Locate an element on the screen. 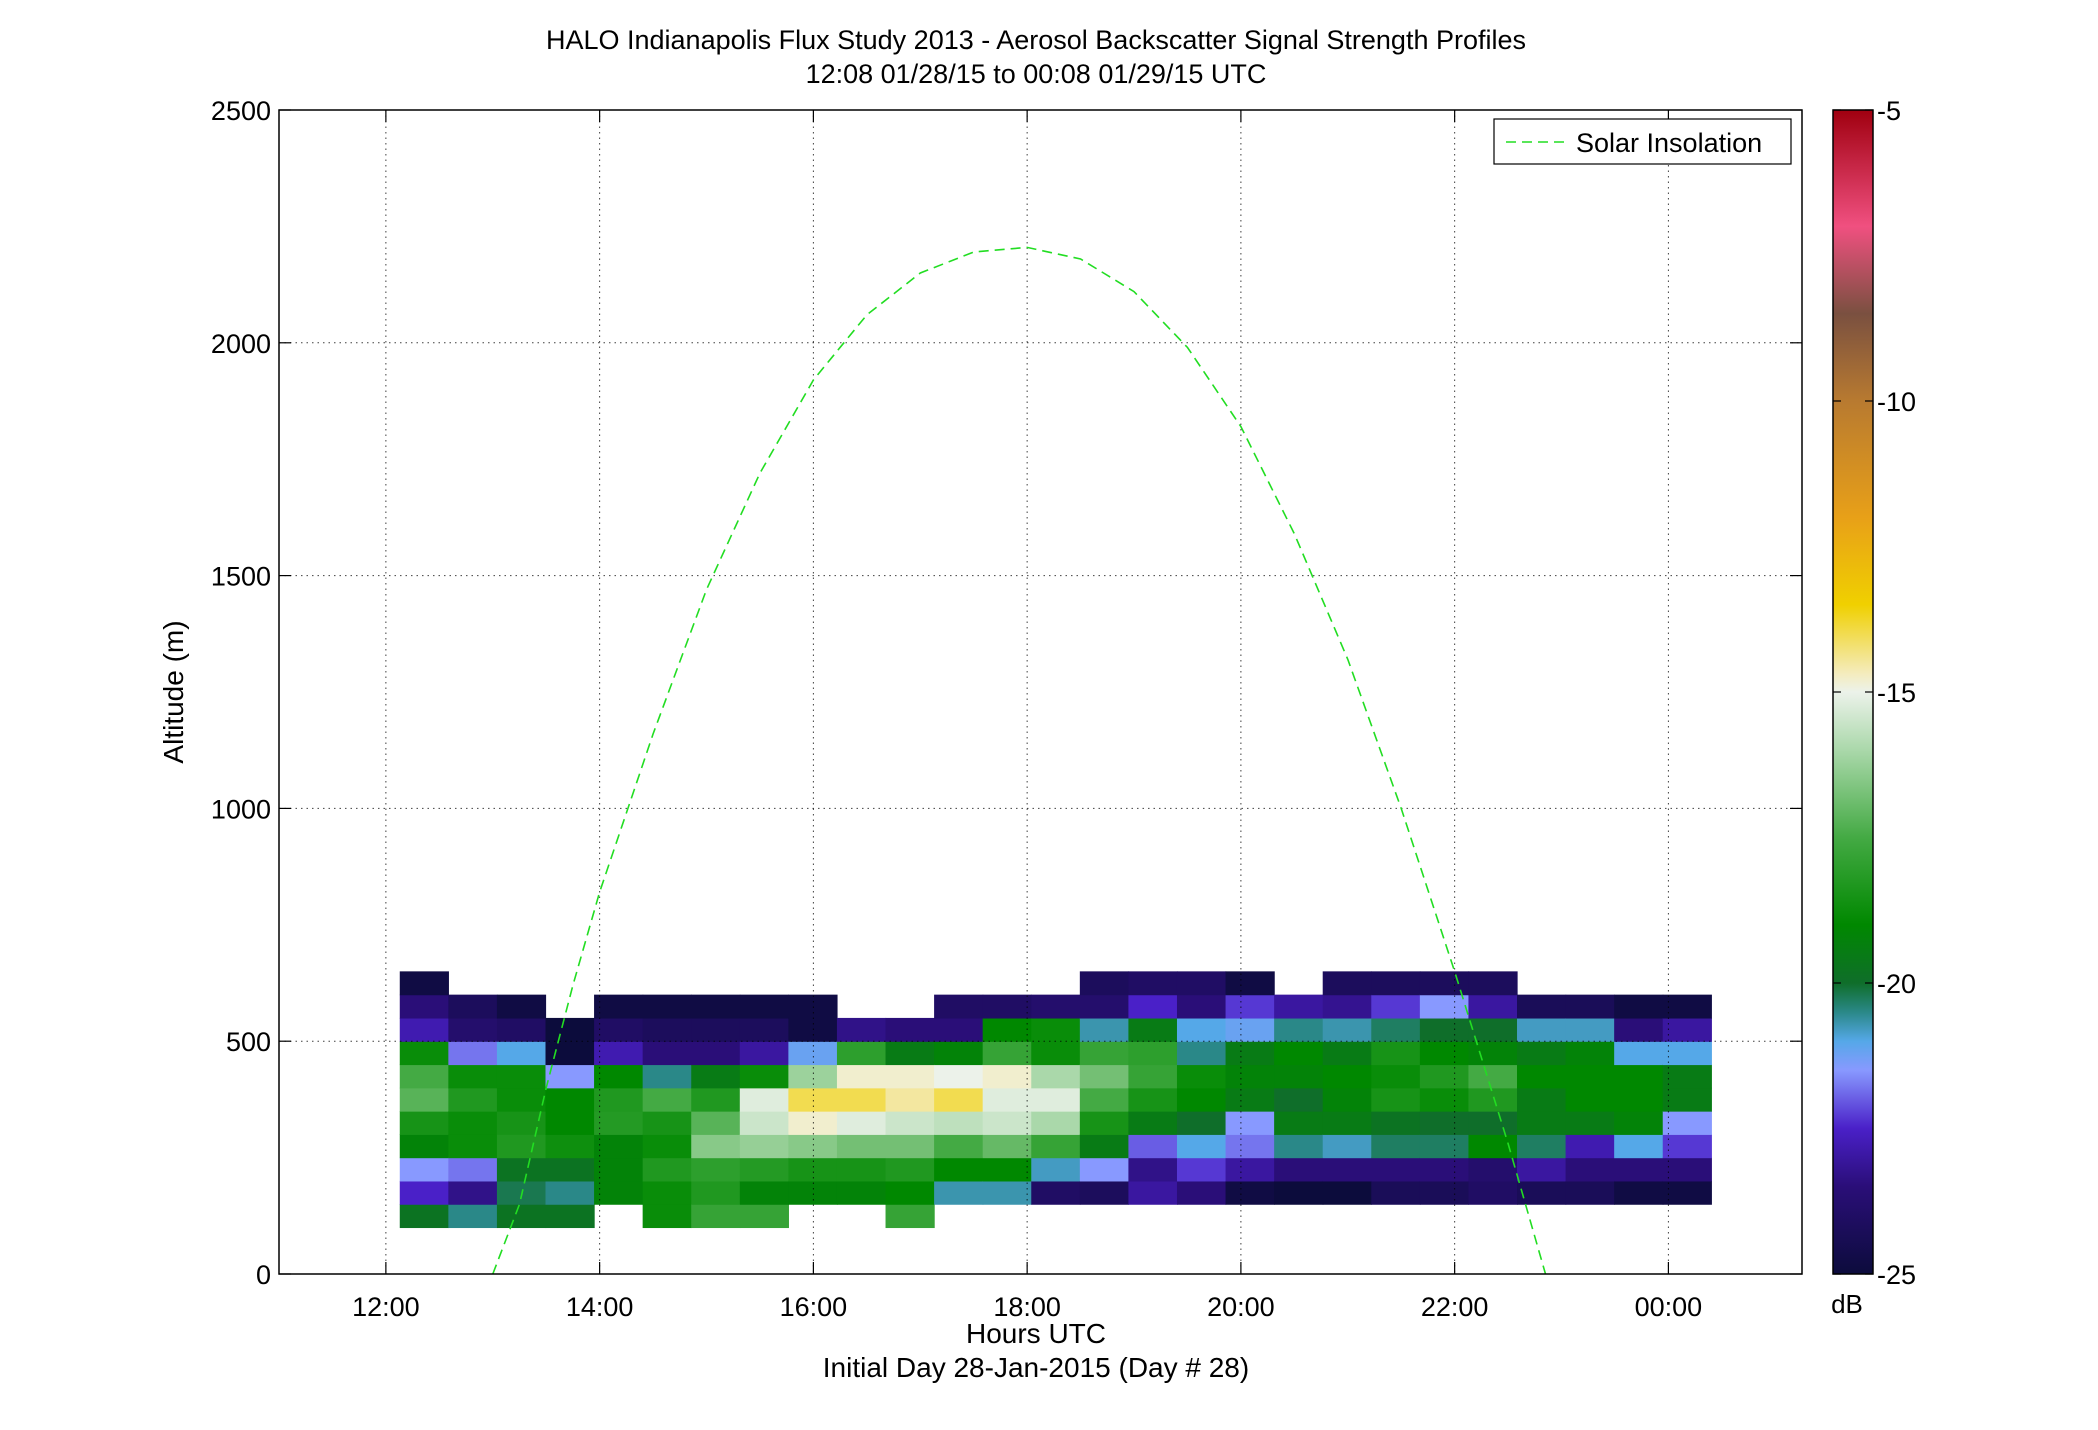  y-tick-label: 1500 is located at coordinates (241, 577).